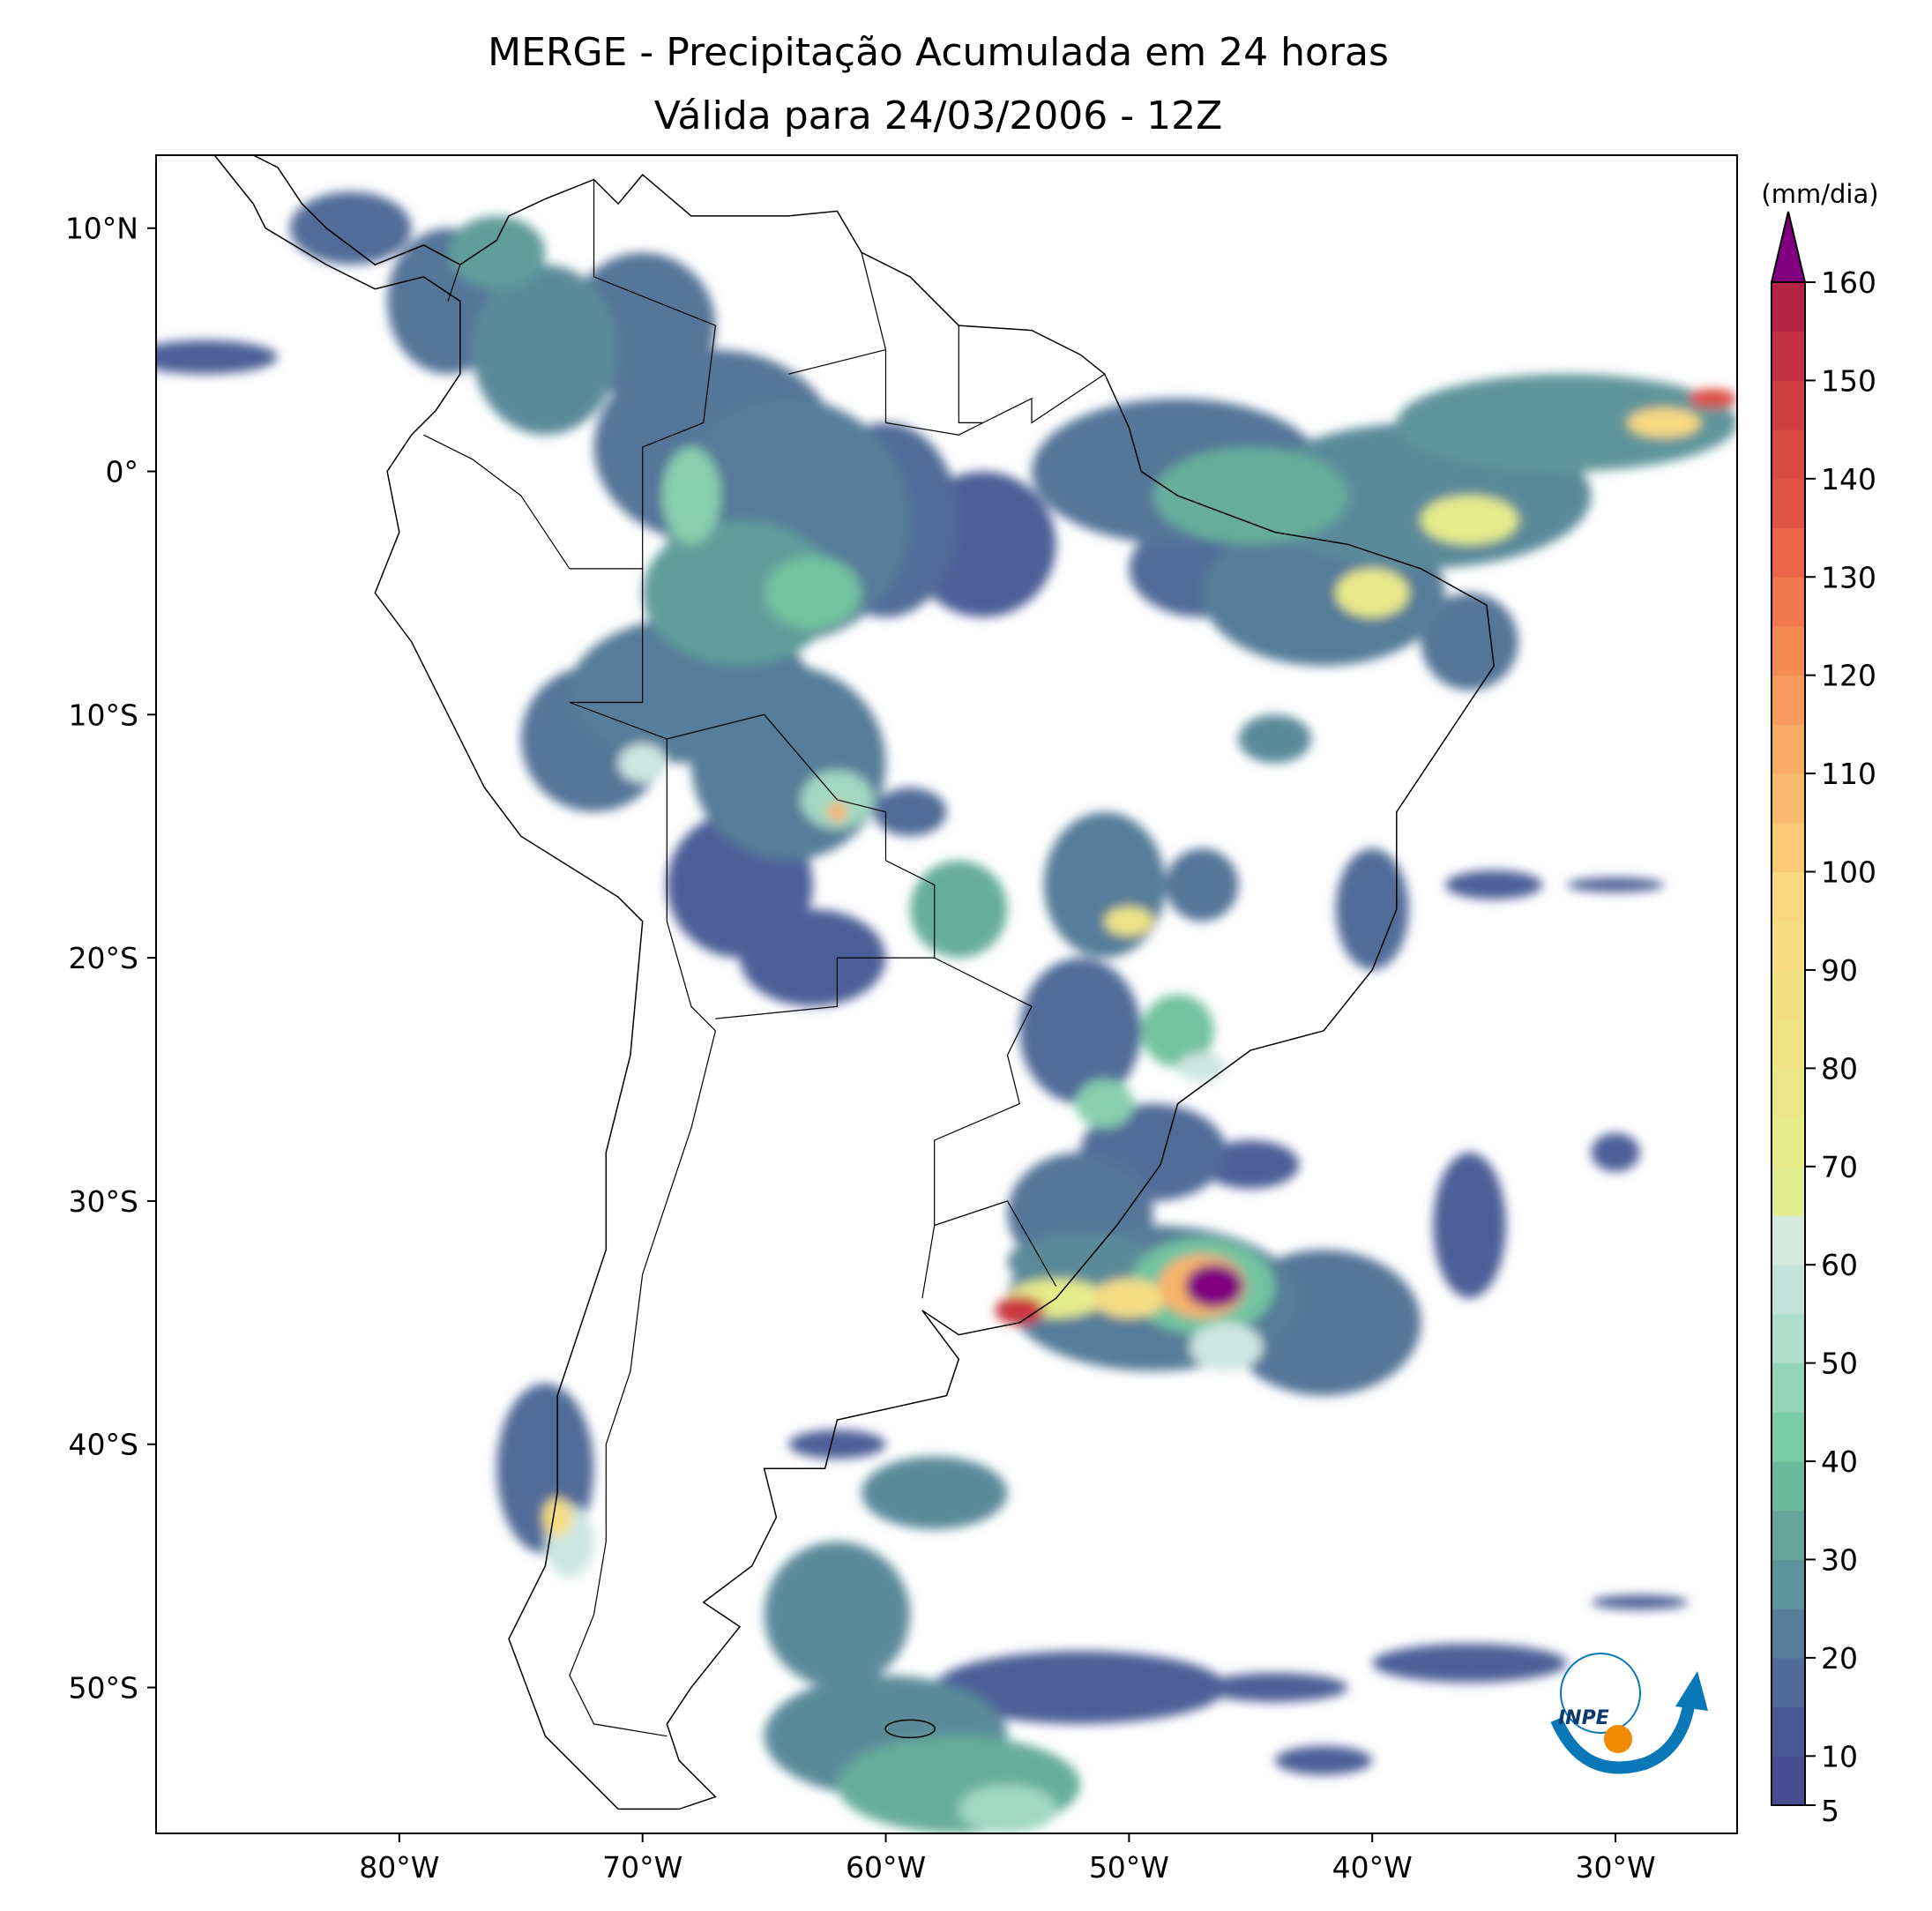 This screenshot has height=1911, width=1932. I want to click on colorbar-tick-label: 100, so click(1848, 873).